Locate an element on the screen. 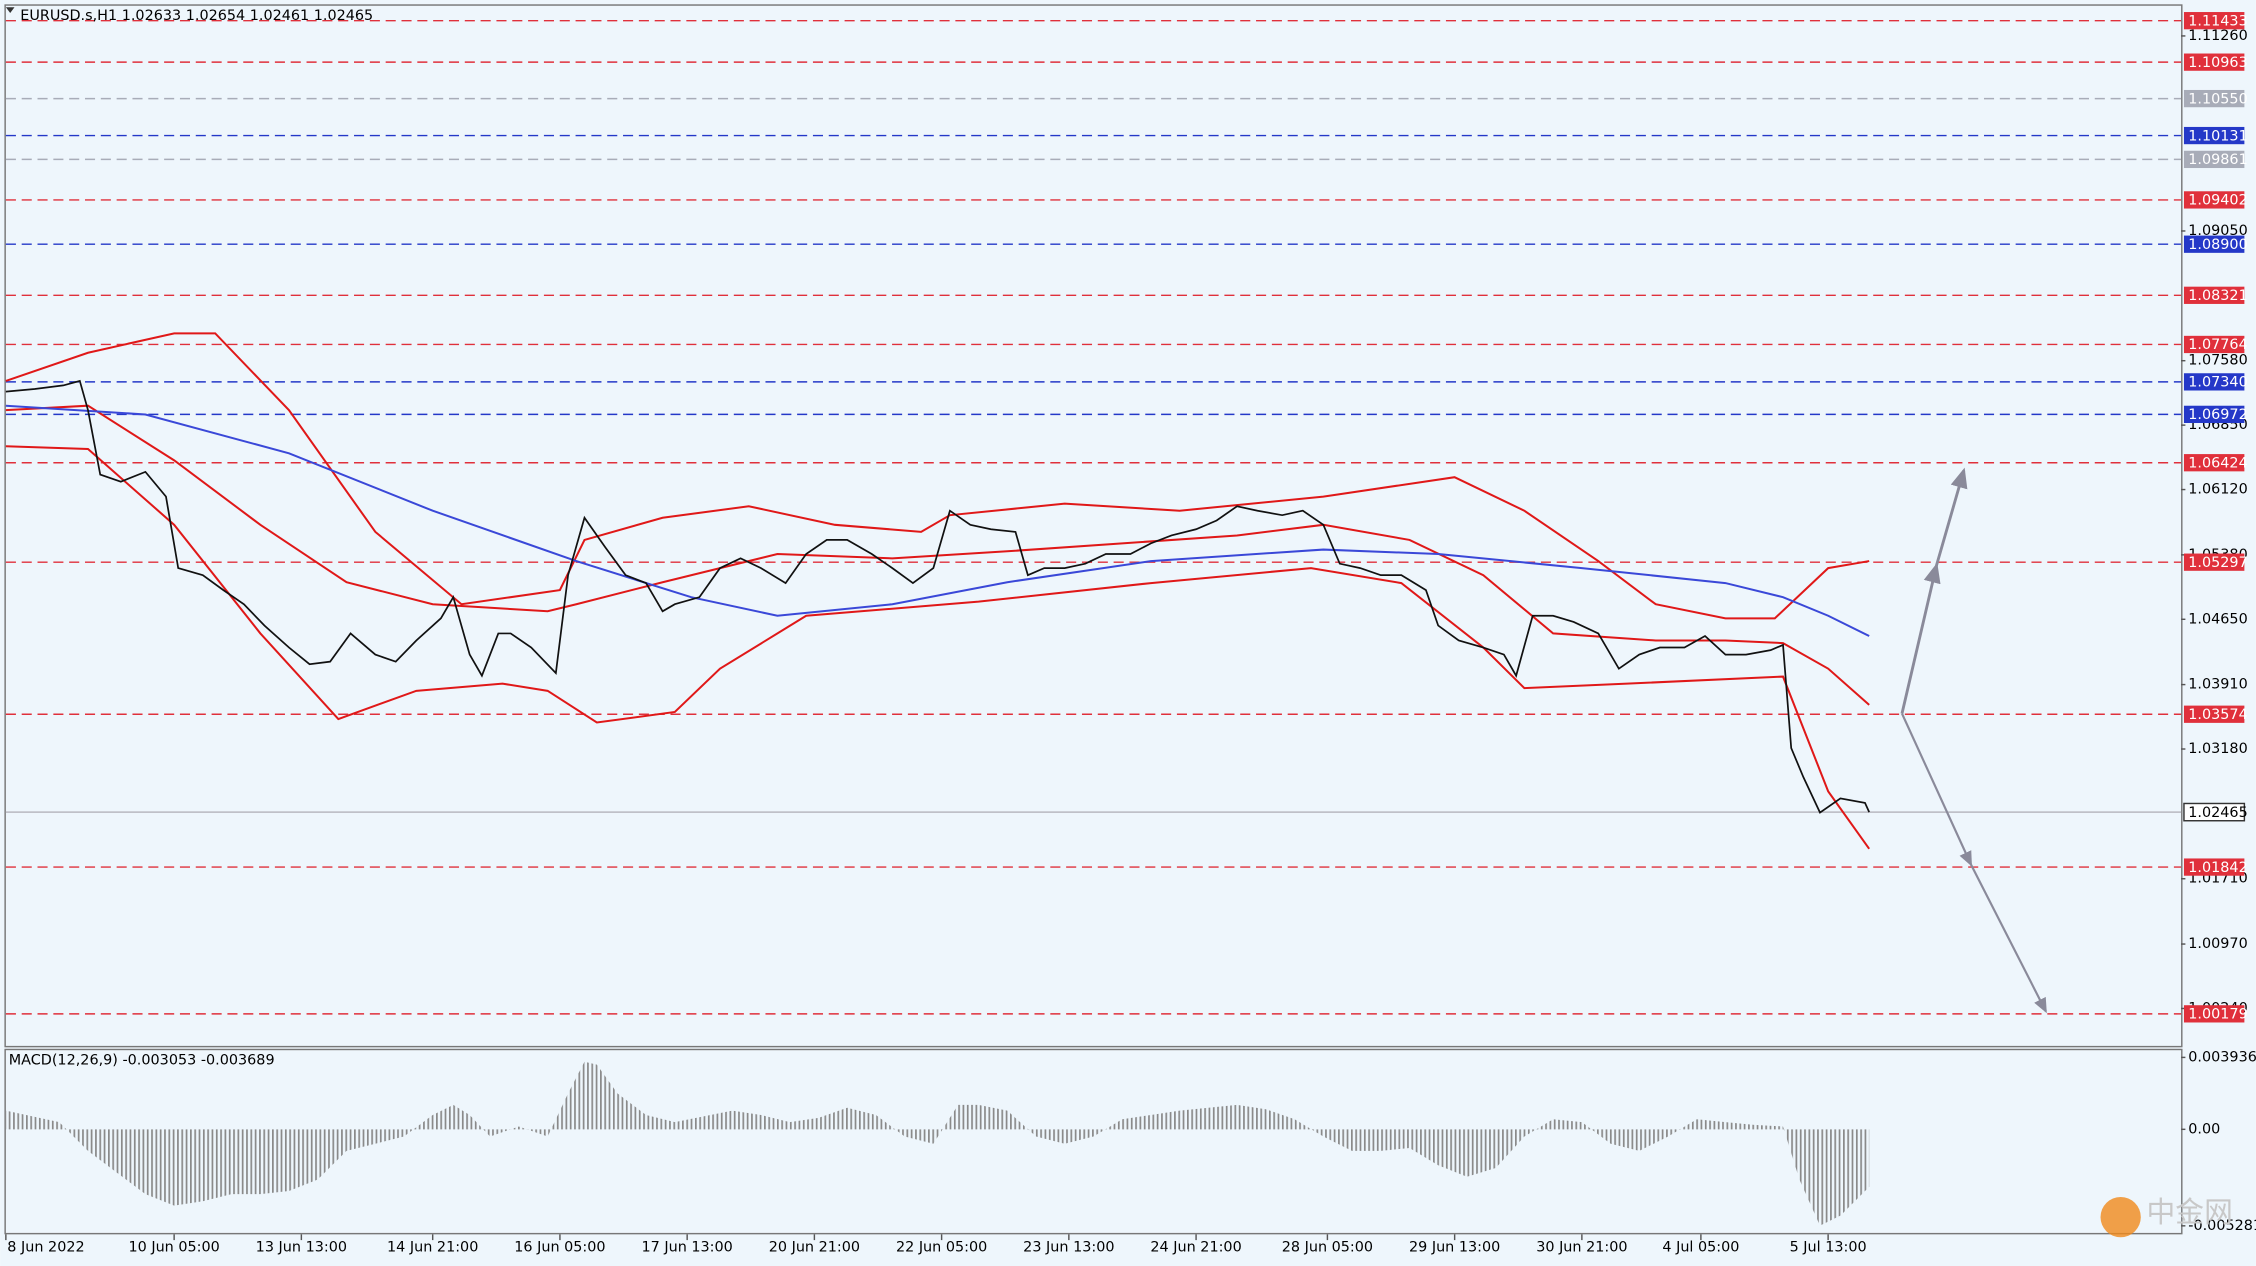 The width and height of the screenshot is (2256, 1266). x-tick-label: 24 Jun 21:00 is located at coordinates (1195, 1247).